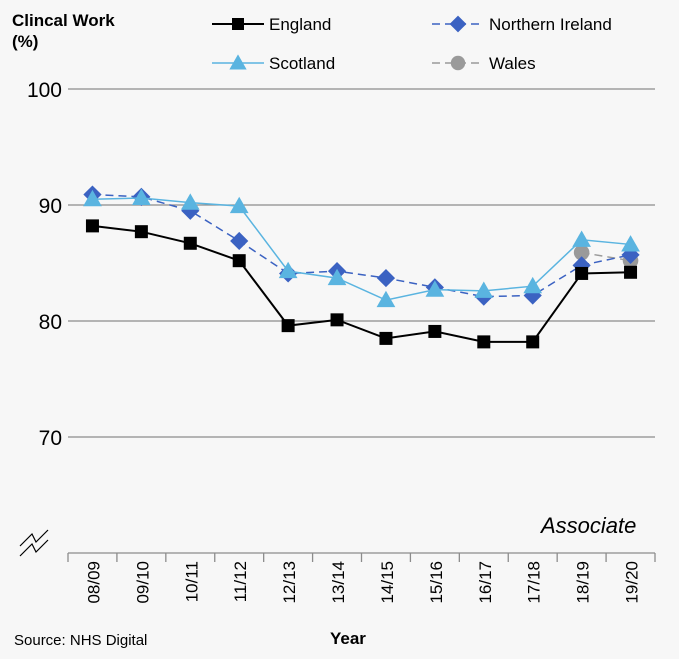 The image size is (679, 659). I want to click on x-tick-label: 09/10, so click(142, 582).